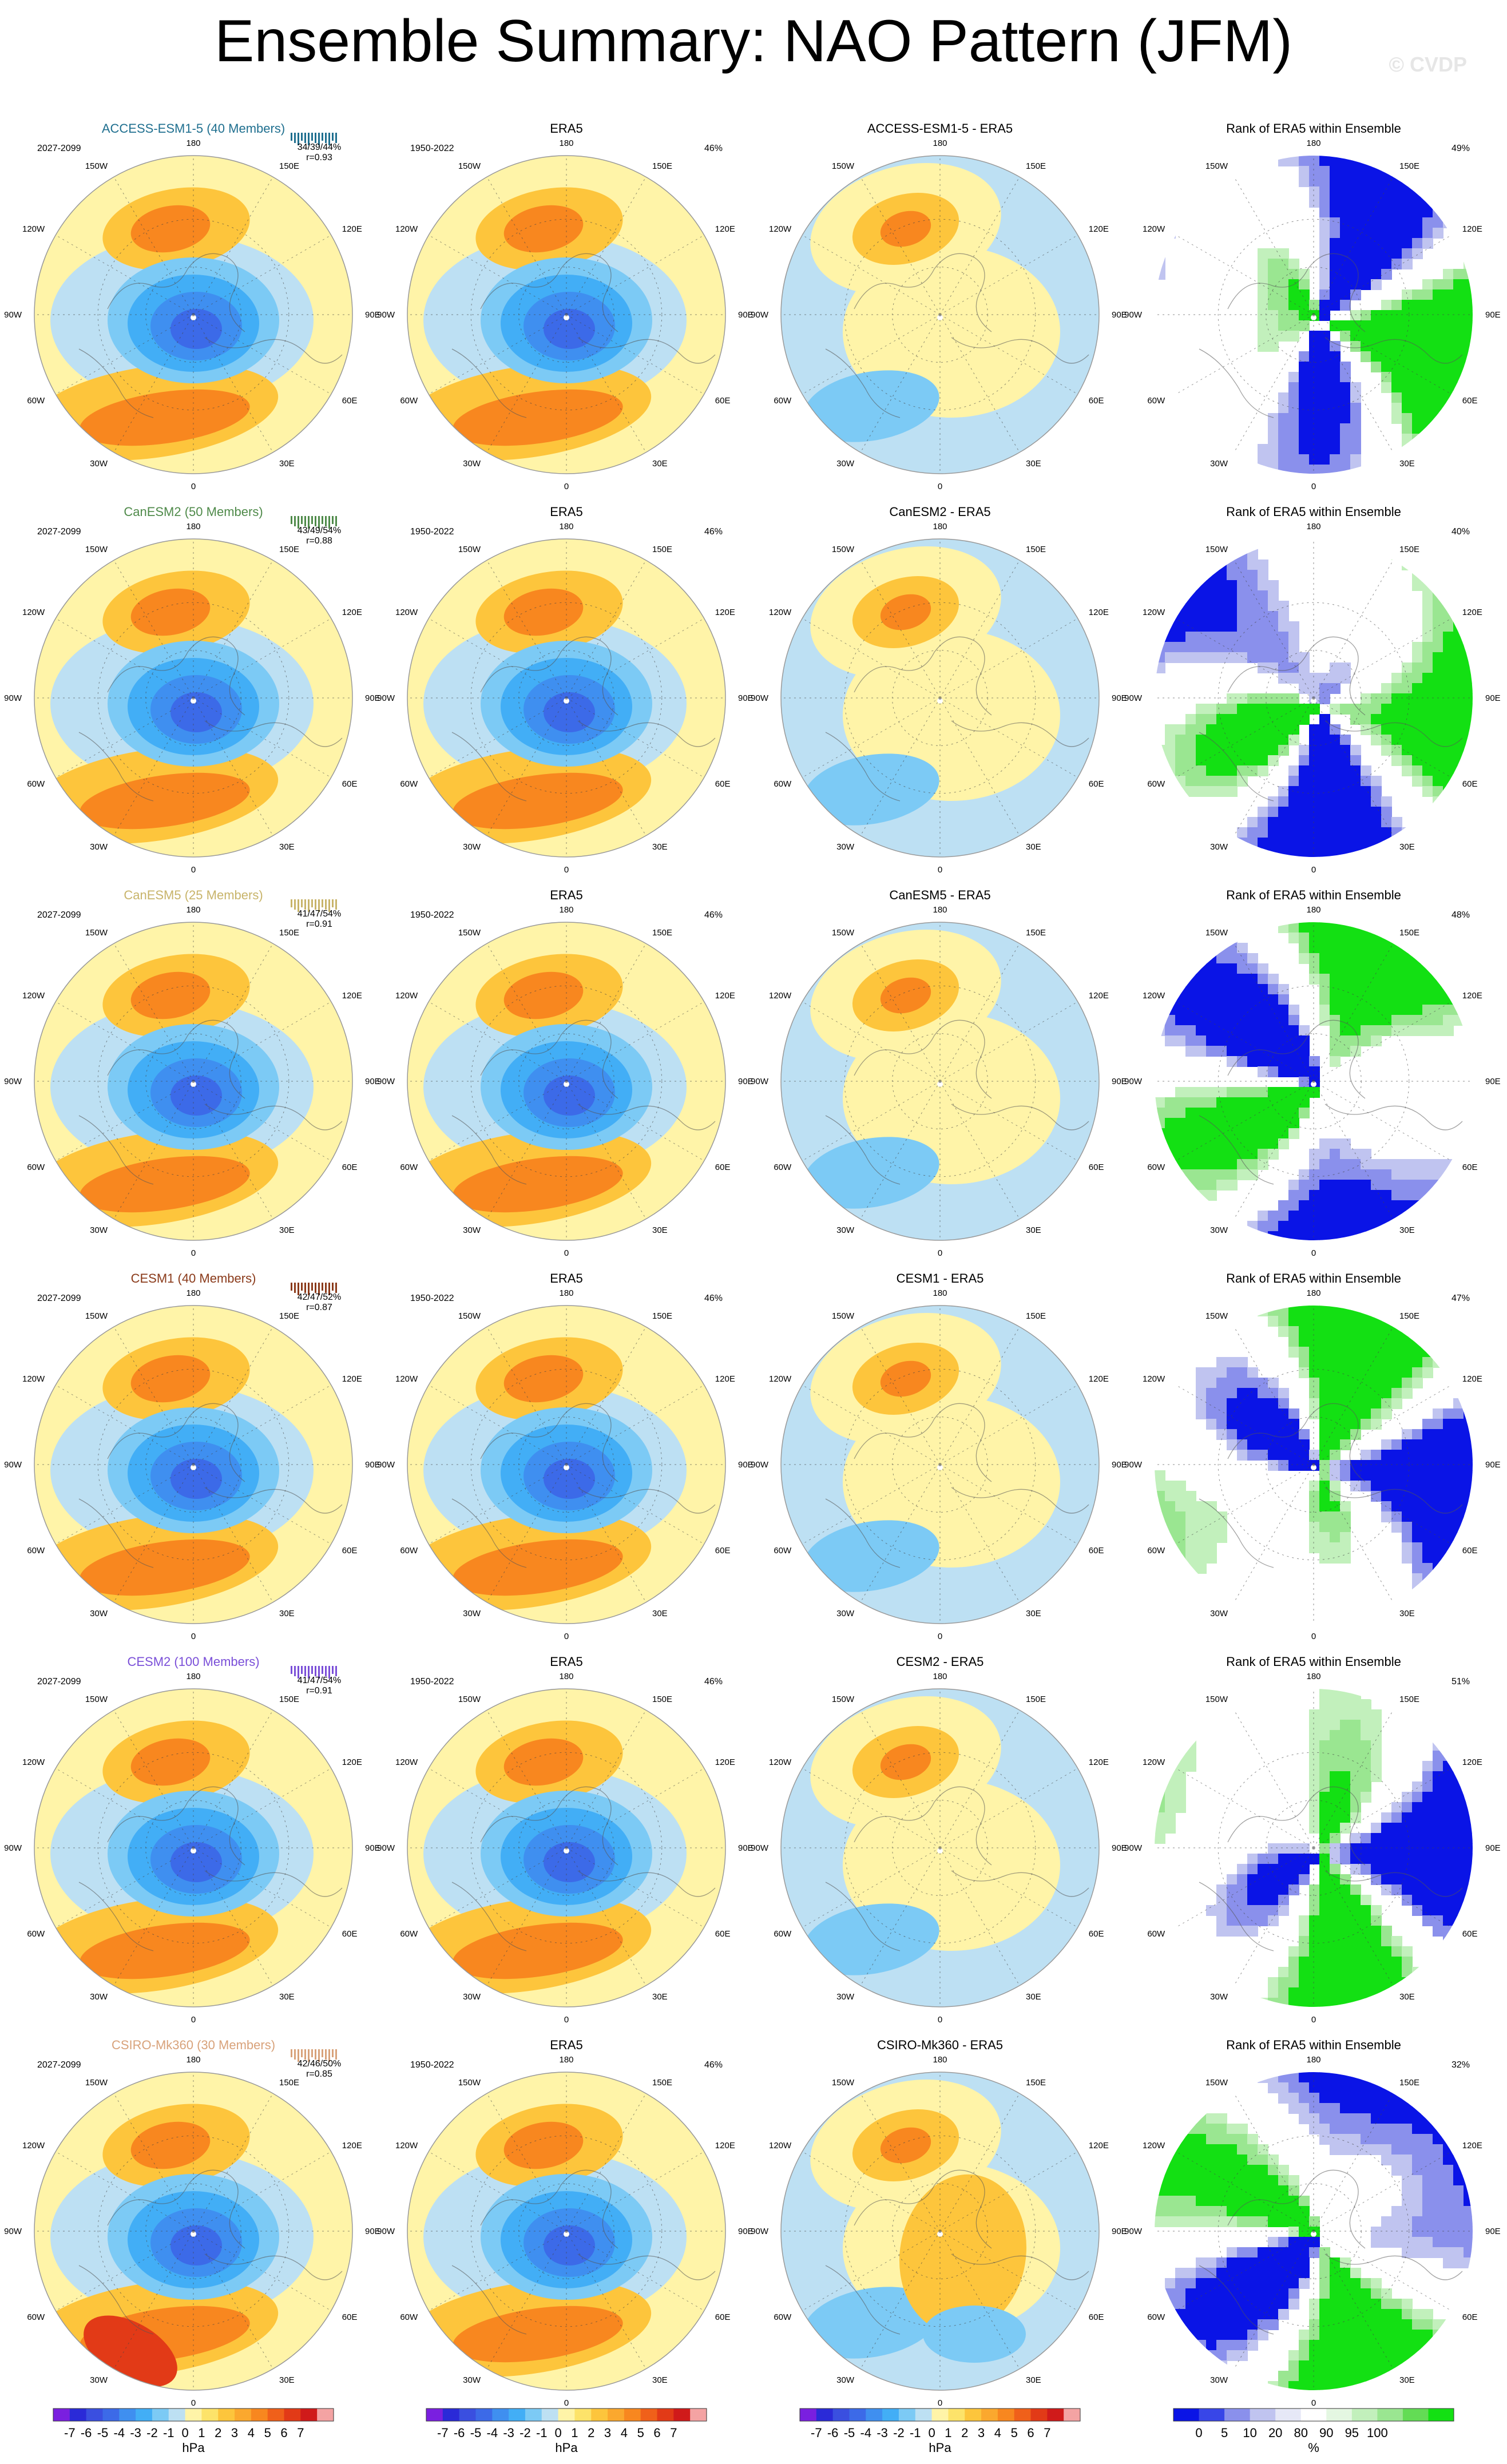 Image resolution: width=1507 pixels, height=2464 pixels. Describe the element at coordinates (1313, 143) in the screenshot. I see `lon-label: 180` at that location.